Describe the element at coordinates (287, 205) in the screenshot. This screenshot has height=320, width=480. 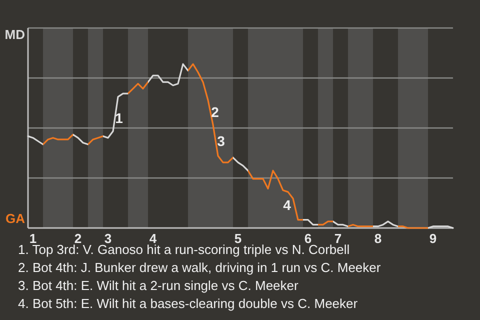
I see `annotation: 4` at that location.